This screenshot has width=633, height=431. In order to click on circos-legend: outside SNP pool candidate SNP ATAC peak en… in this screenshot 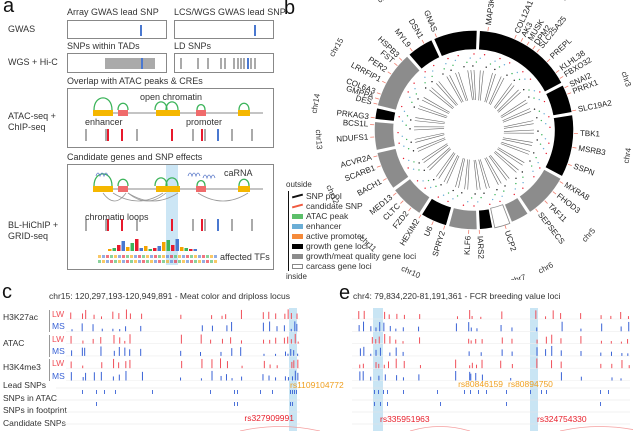, I will do `click(361, 231)`.